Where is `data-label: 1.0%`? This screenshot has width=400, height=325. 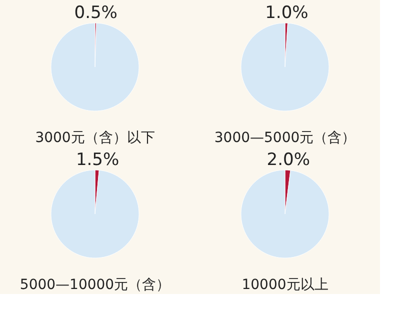
data-label: 1.0% is located at coordinates (286, 13).